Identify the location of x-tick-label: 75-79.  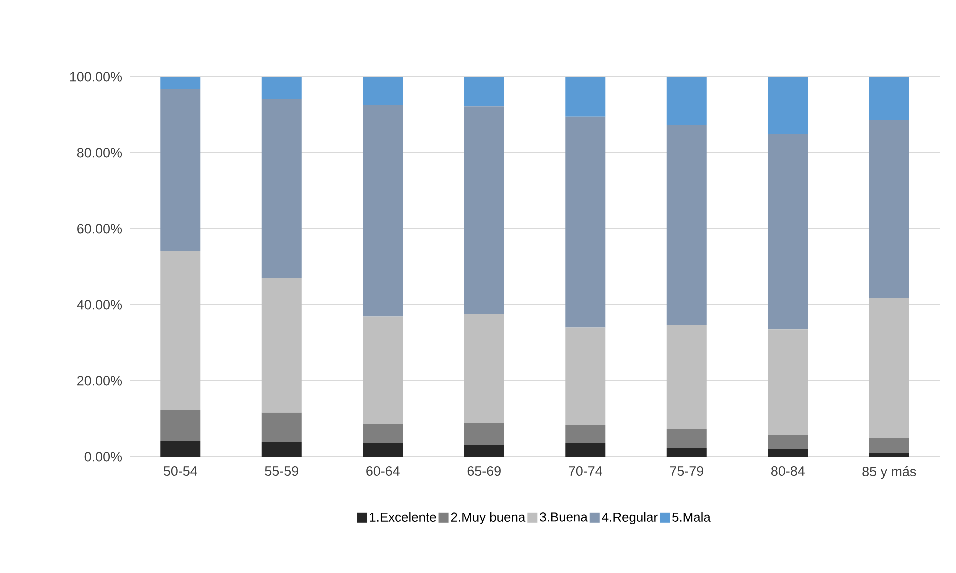
(687, 471).